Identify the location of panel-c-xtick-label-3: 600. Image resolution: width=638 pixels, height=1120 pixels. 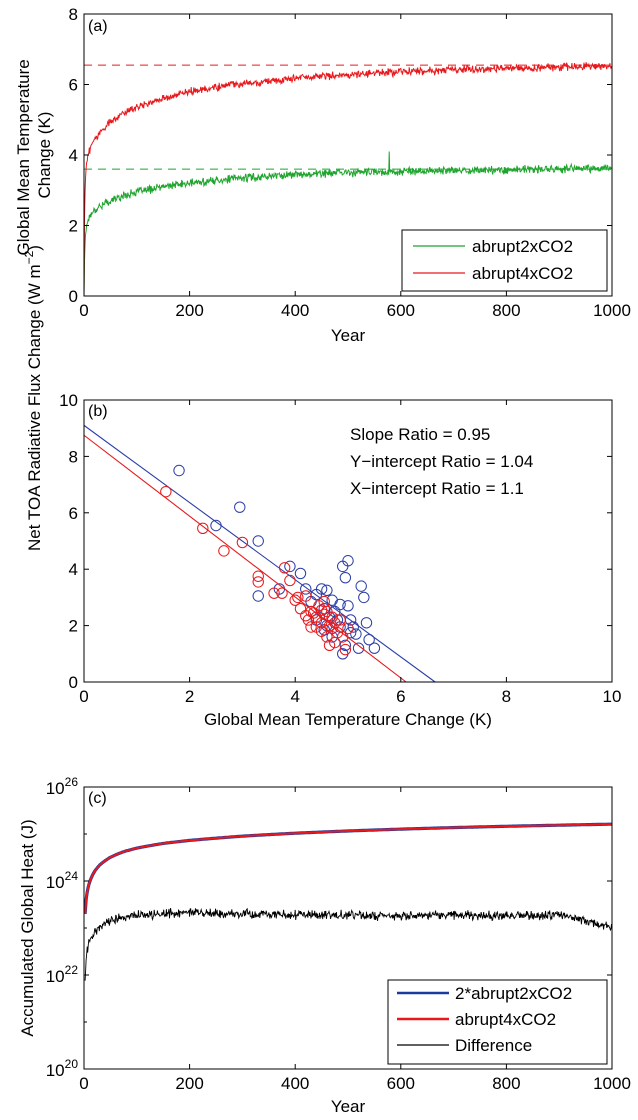
(401, 1083).